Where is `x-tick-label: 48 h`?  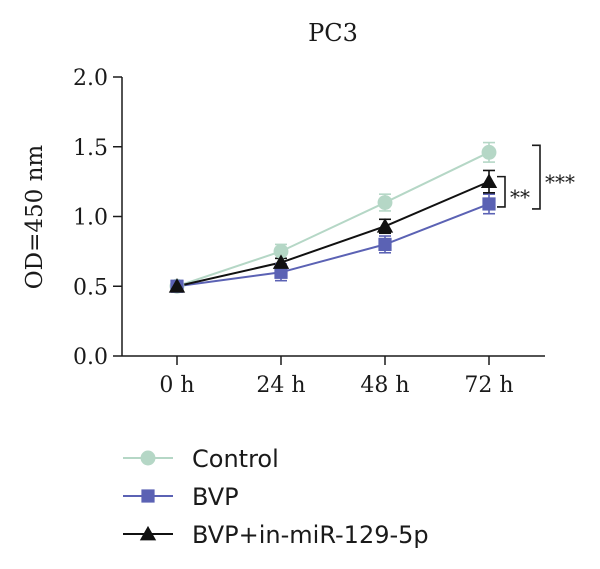
x-tick-label: 48 h is located at coordinates (384, 385).